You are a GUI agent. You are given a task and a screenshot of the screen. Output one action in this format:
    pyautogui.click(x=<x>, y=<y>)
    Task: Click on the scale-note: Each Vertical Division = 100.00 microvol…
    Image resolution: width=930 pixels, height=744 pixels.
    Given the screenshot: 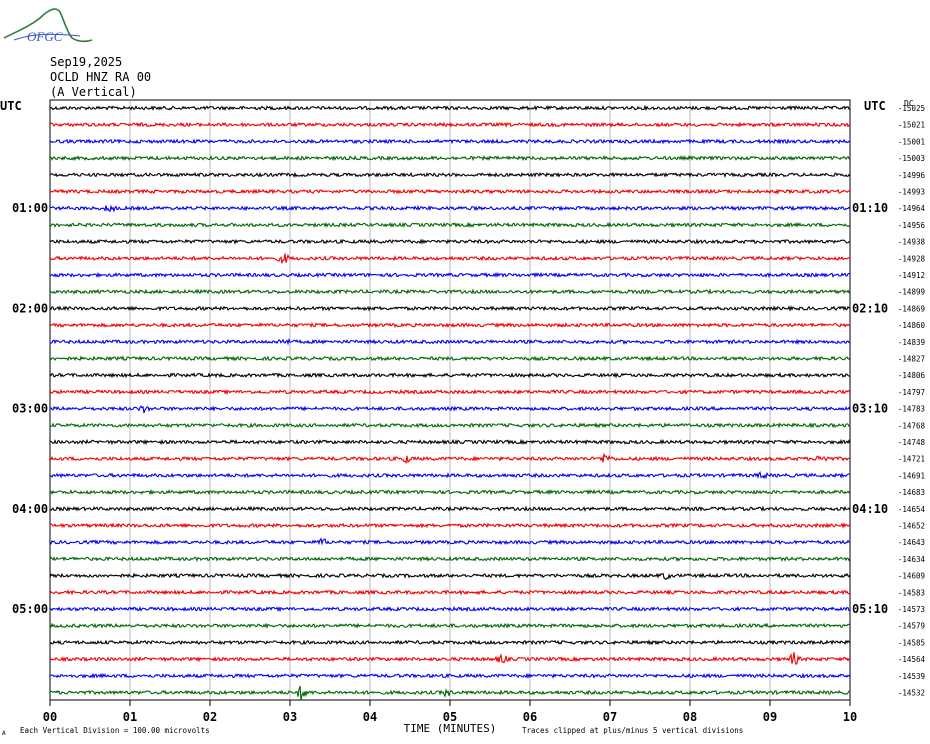 What is the action you would take?
    pyautogui.click(x=115, y=730)
    